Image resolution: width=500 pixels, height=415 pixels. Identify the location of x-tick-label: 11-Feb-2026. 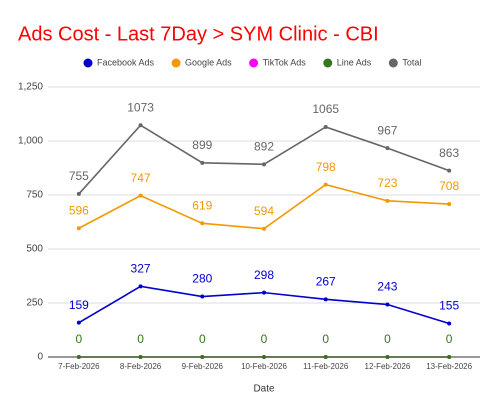
(326, 366).